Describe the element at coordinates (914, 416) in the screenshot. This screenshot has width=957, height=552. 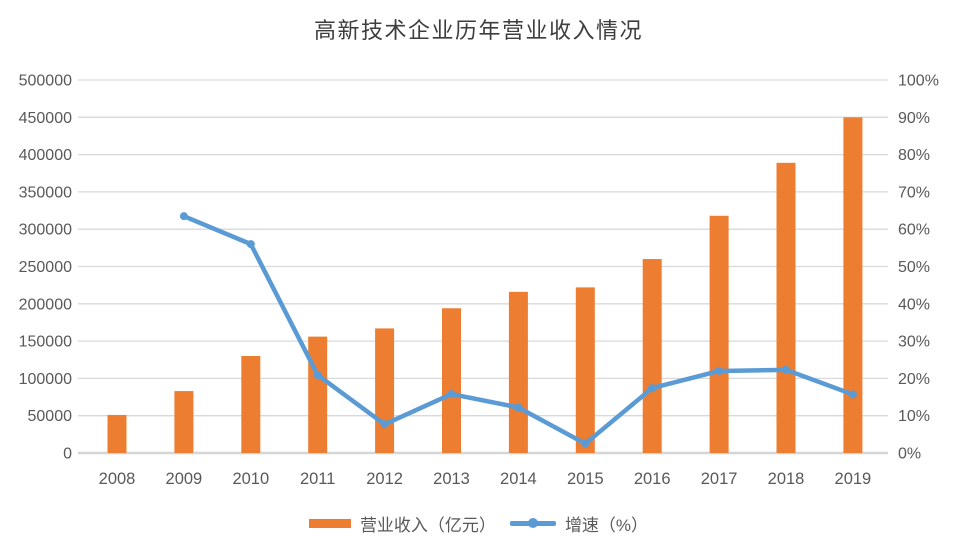
I see `y-axis-right-label: 10%` at that location.